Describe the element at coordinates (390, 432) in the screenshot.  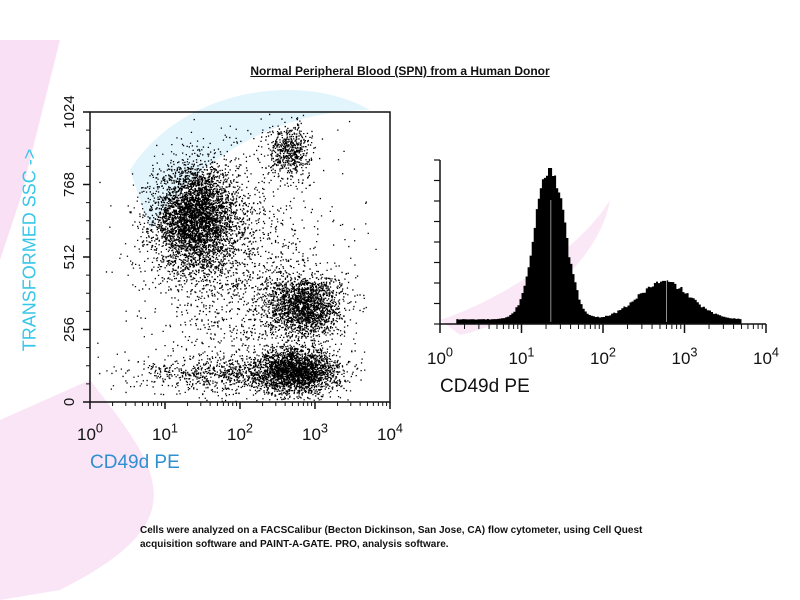
I see `scatter-x-tick-label: 10⁴` at that location.